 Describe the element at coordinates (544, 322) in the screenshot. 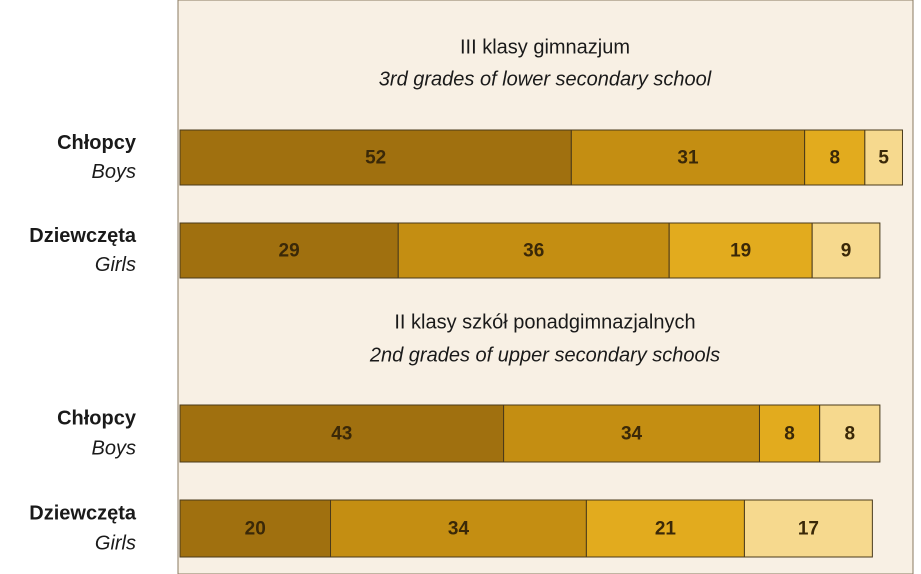

I see `panel-title: II klasy szkół ponadgimnazjalnych` at that location.